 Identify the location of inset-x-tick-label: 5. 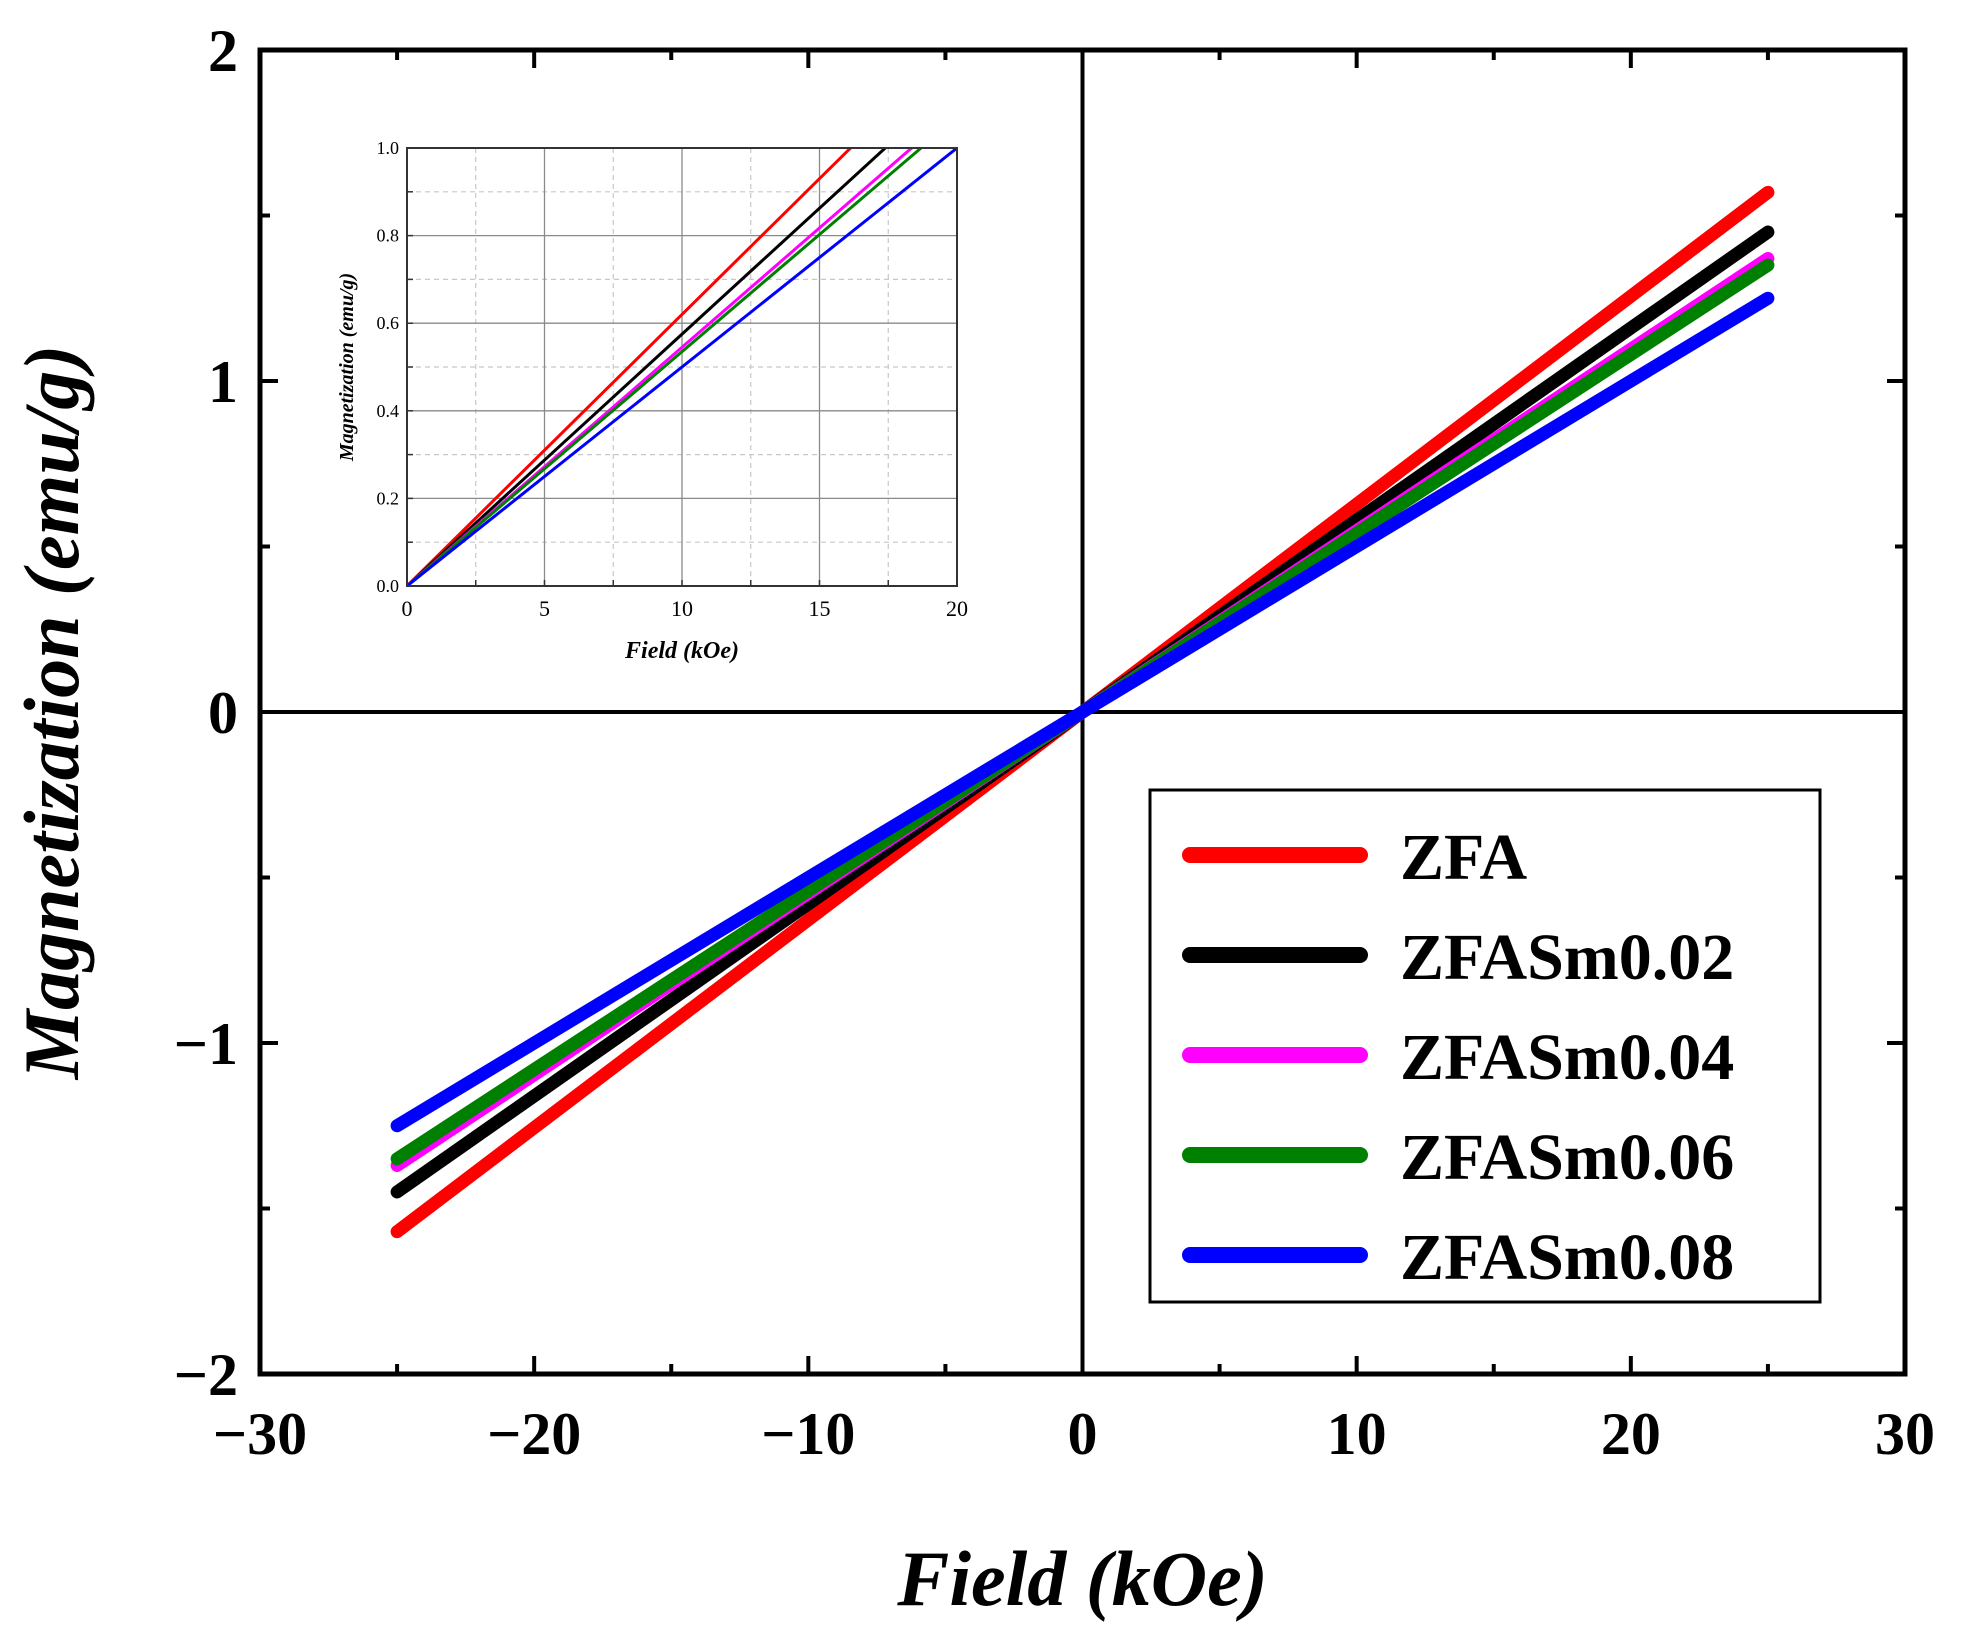
(544, 608).